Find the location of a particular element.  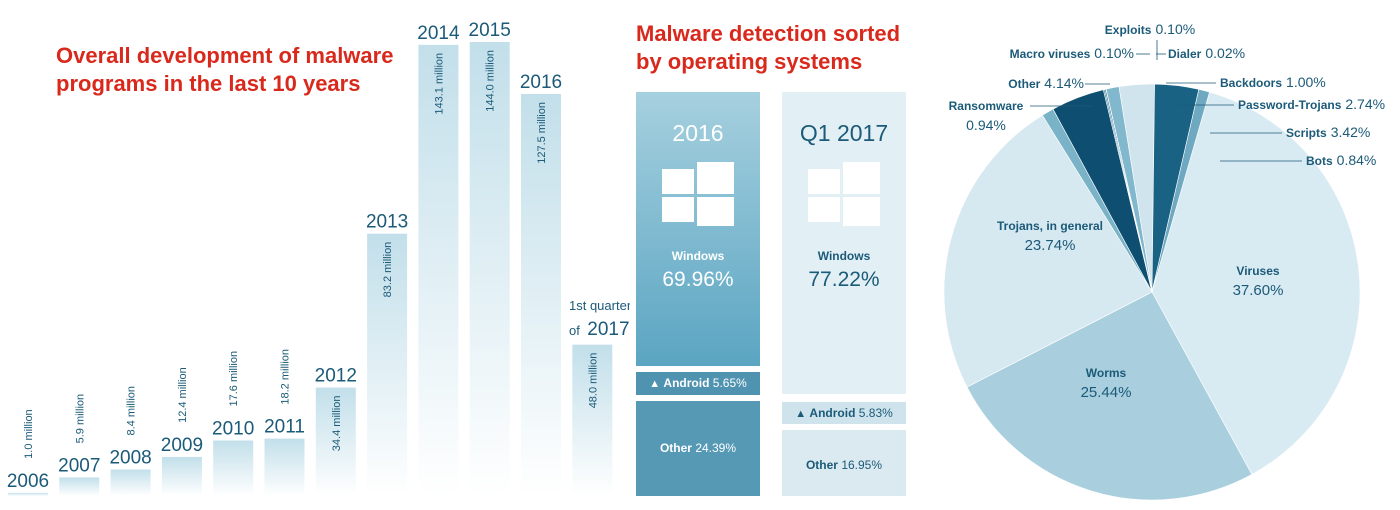

bar-value-label: 143.1 million is located at coordinates (439, 84).